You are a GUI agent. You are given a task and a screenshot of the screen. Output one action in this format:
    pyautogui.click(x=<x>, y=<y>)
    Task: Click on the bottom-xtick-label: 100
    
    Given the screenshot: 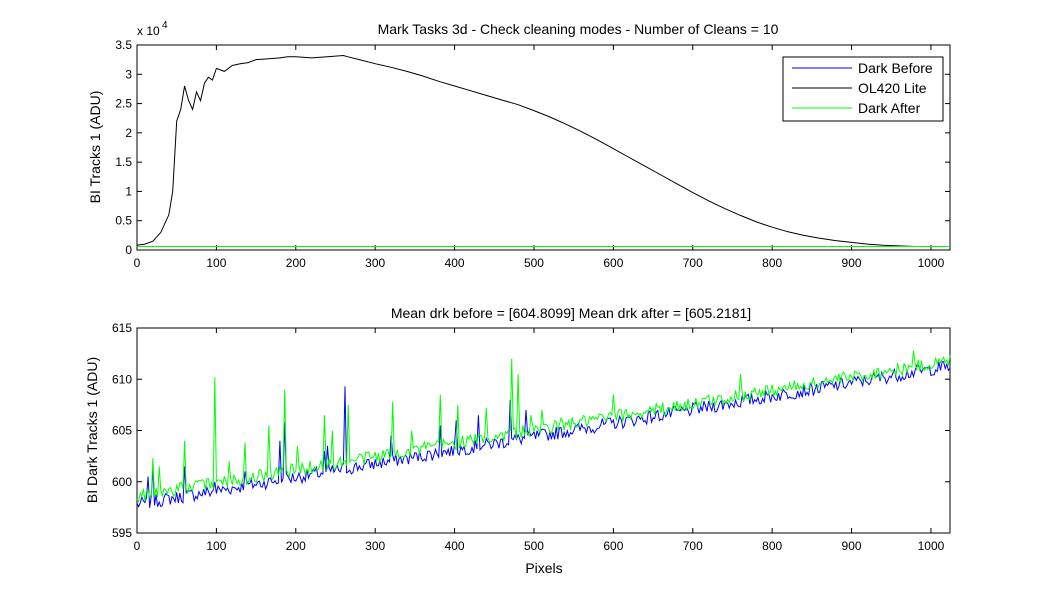 What is the action you would take?
    pyautogui.click(x=216, y=546)
    